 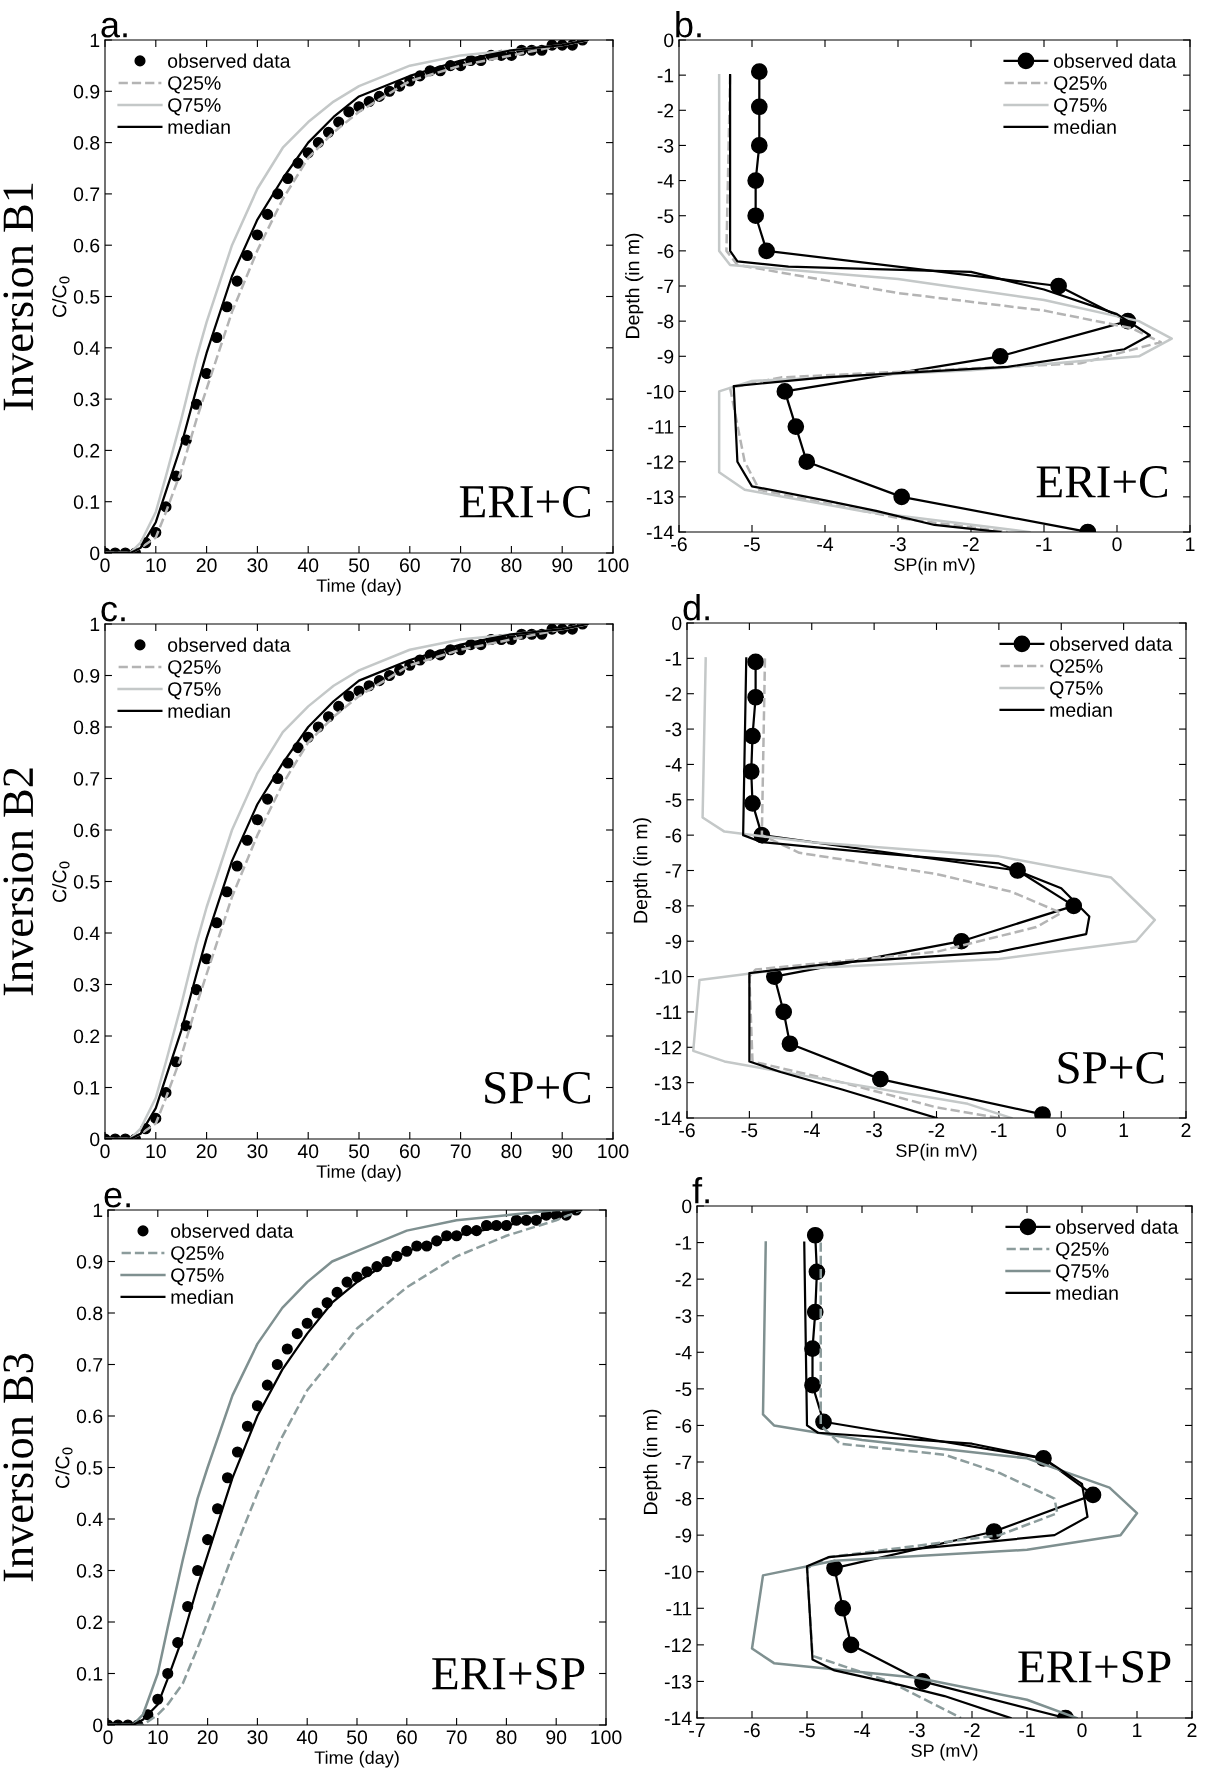 I want to click on chart-title: e., so click(x=117, y=1197).